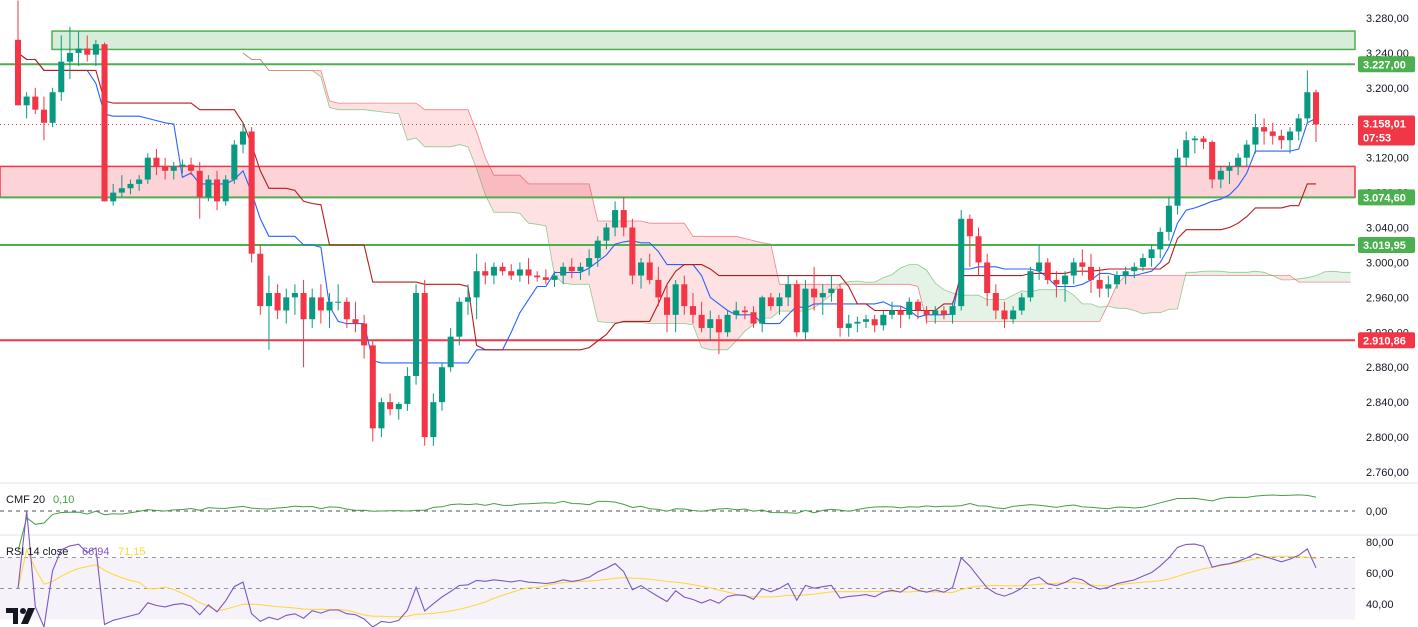 Image resolution: width=1418 pixels, height=627 pixels. I want to click on price-tick-label: 3.280,00, so click(1387, 19).